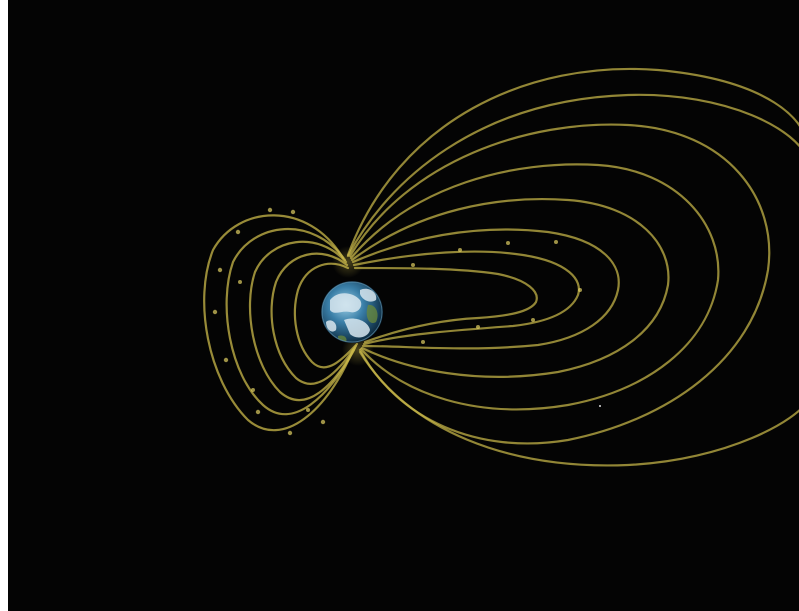 This screenshot has width=799, height=611. I want to click on field-line-night-lower-outer, so click(578, 408).